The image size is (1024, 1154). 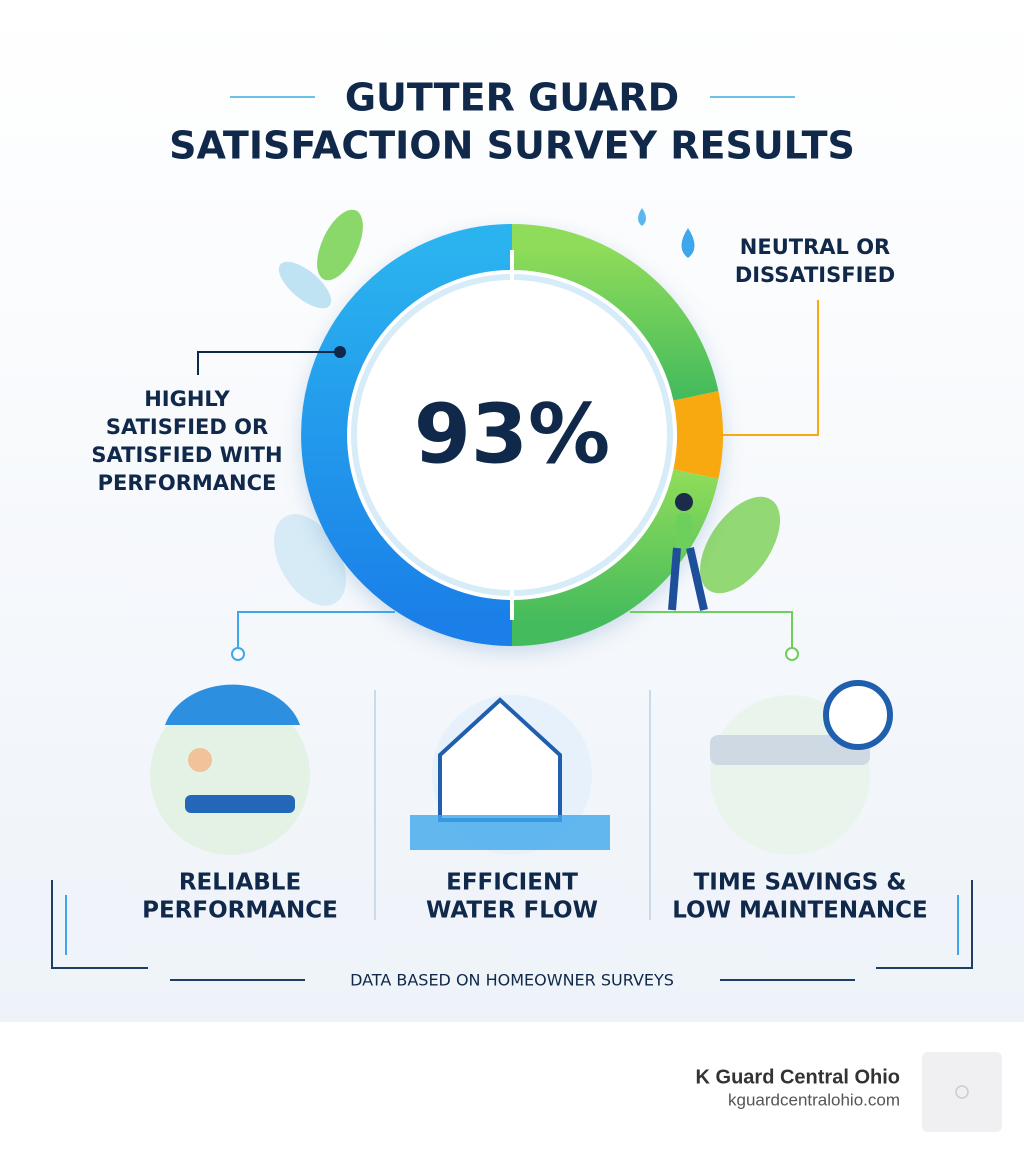 I want to click on left-label: PERFORMANCE, so click(x=187, y=483).